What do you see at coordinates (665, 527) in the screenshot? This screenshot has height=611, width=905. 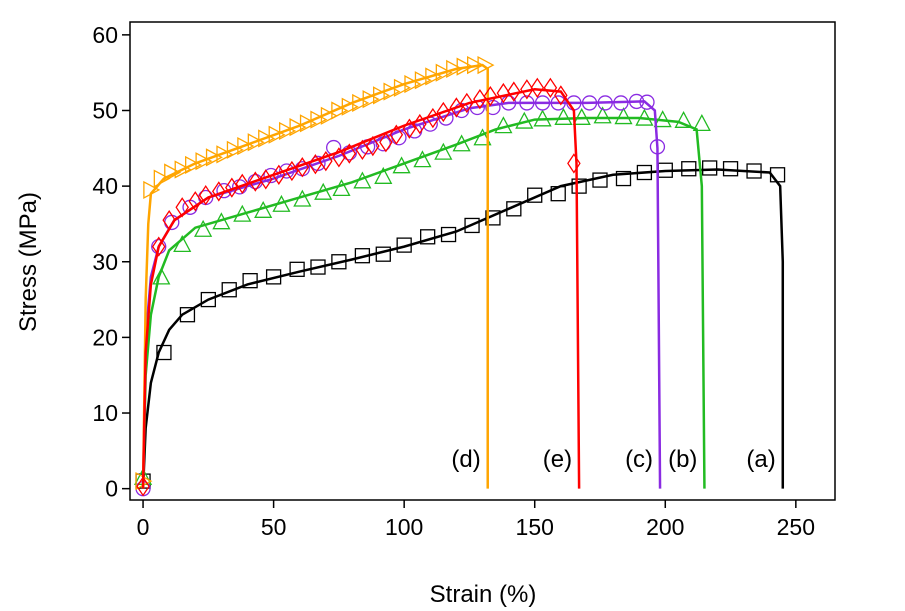 I see `x-tick-label: 200` at bounding box center [665, 527].